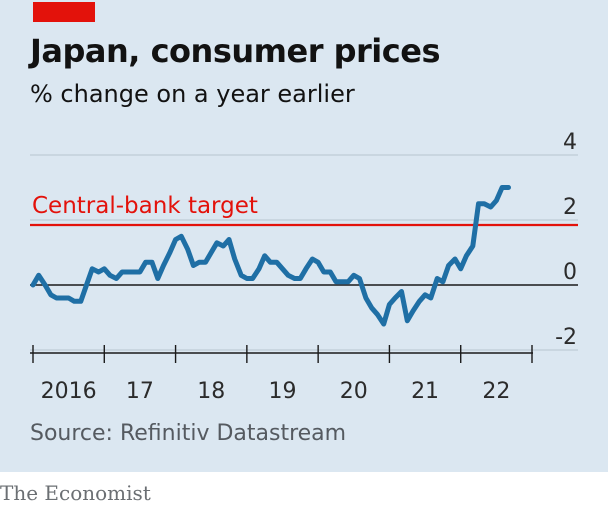  What do you see at coordinates (69, 391) in the screenshot?
I see `x-tick-label: 2016` at bounding box center [69, 391].